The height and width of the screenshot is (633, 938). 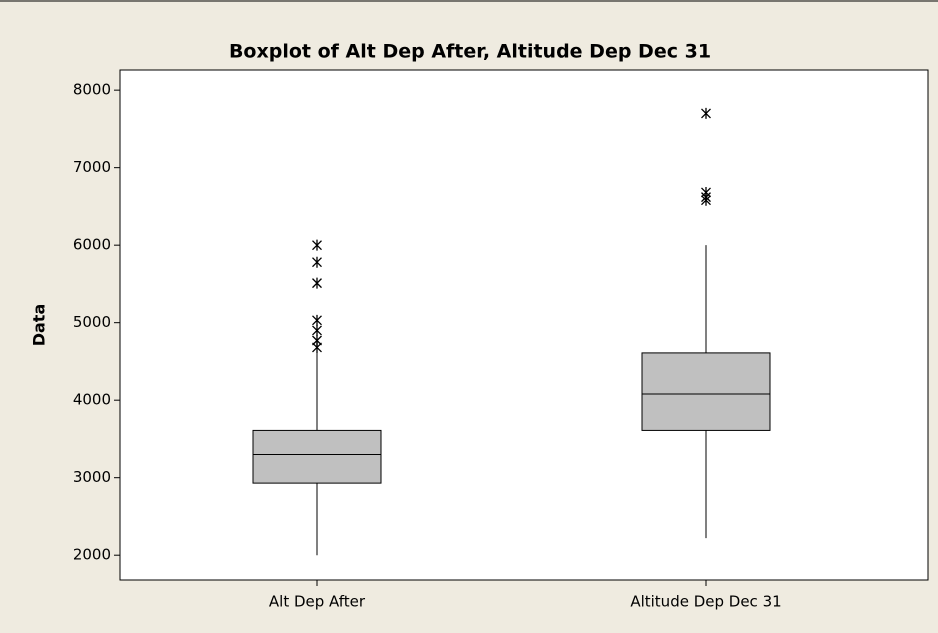 I want to click on x-tick-label: Alt Dep After, so click(x=317, y=602).